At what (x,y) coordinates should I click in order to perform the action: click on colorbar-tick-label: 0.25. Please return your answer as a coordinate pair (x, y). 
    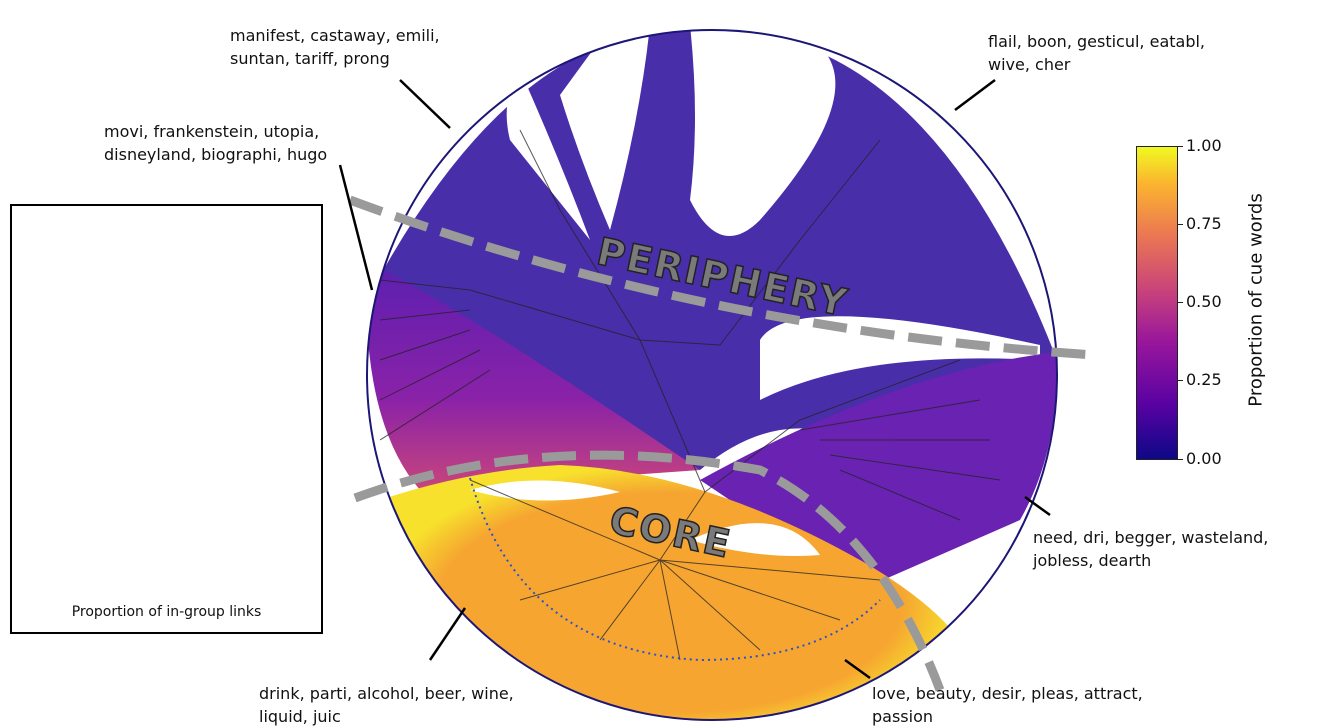
    Looking at the image, I should click on (1204, 379).